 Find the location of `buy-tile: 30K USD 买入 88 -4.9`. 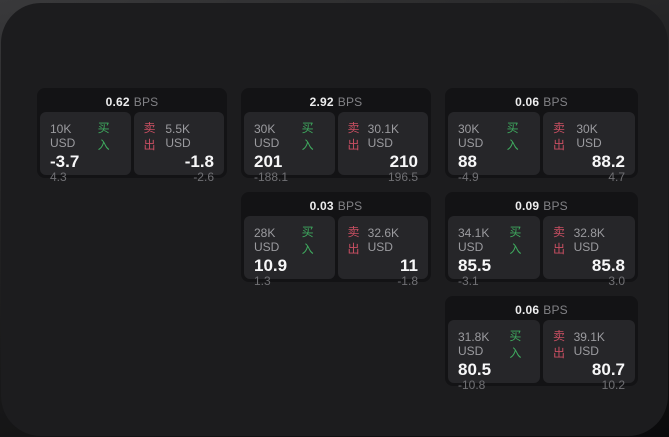

buy-tile: 30K USD 买入 88 -4.9 is located at coordinates (494, 148).